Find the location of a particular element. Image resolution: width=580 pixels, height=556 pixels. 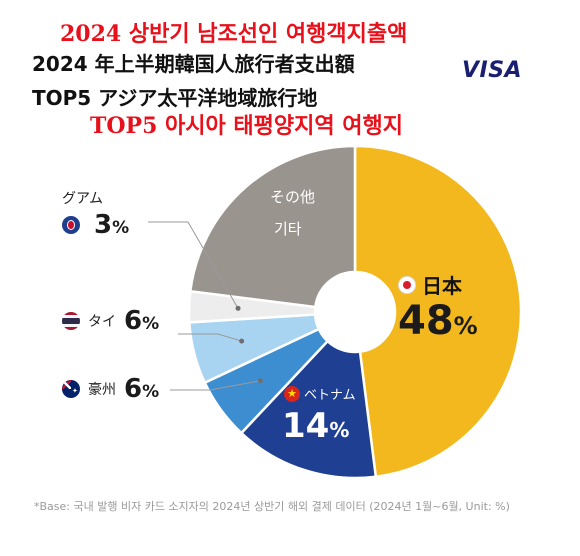

label-other-korean: 기타 is located at coordinates (288, 229).